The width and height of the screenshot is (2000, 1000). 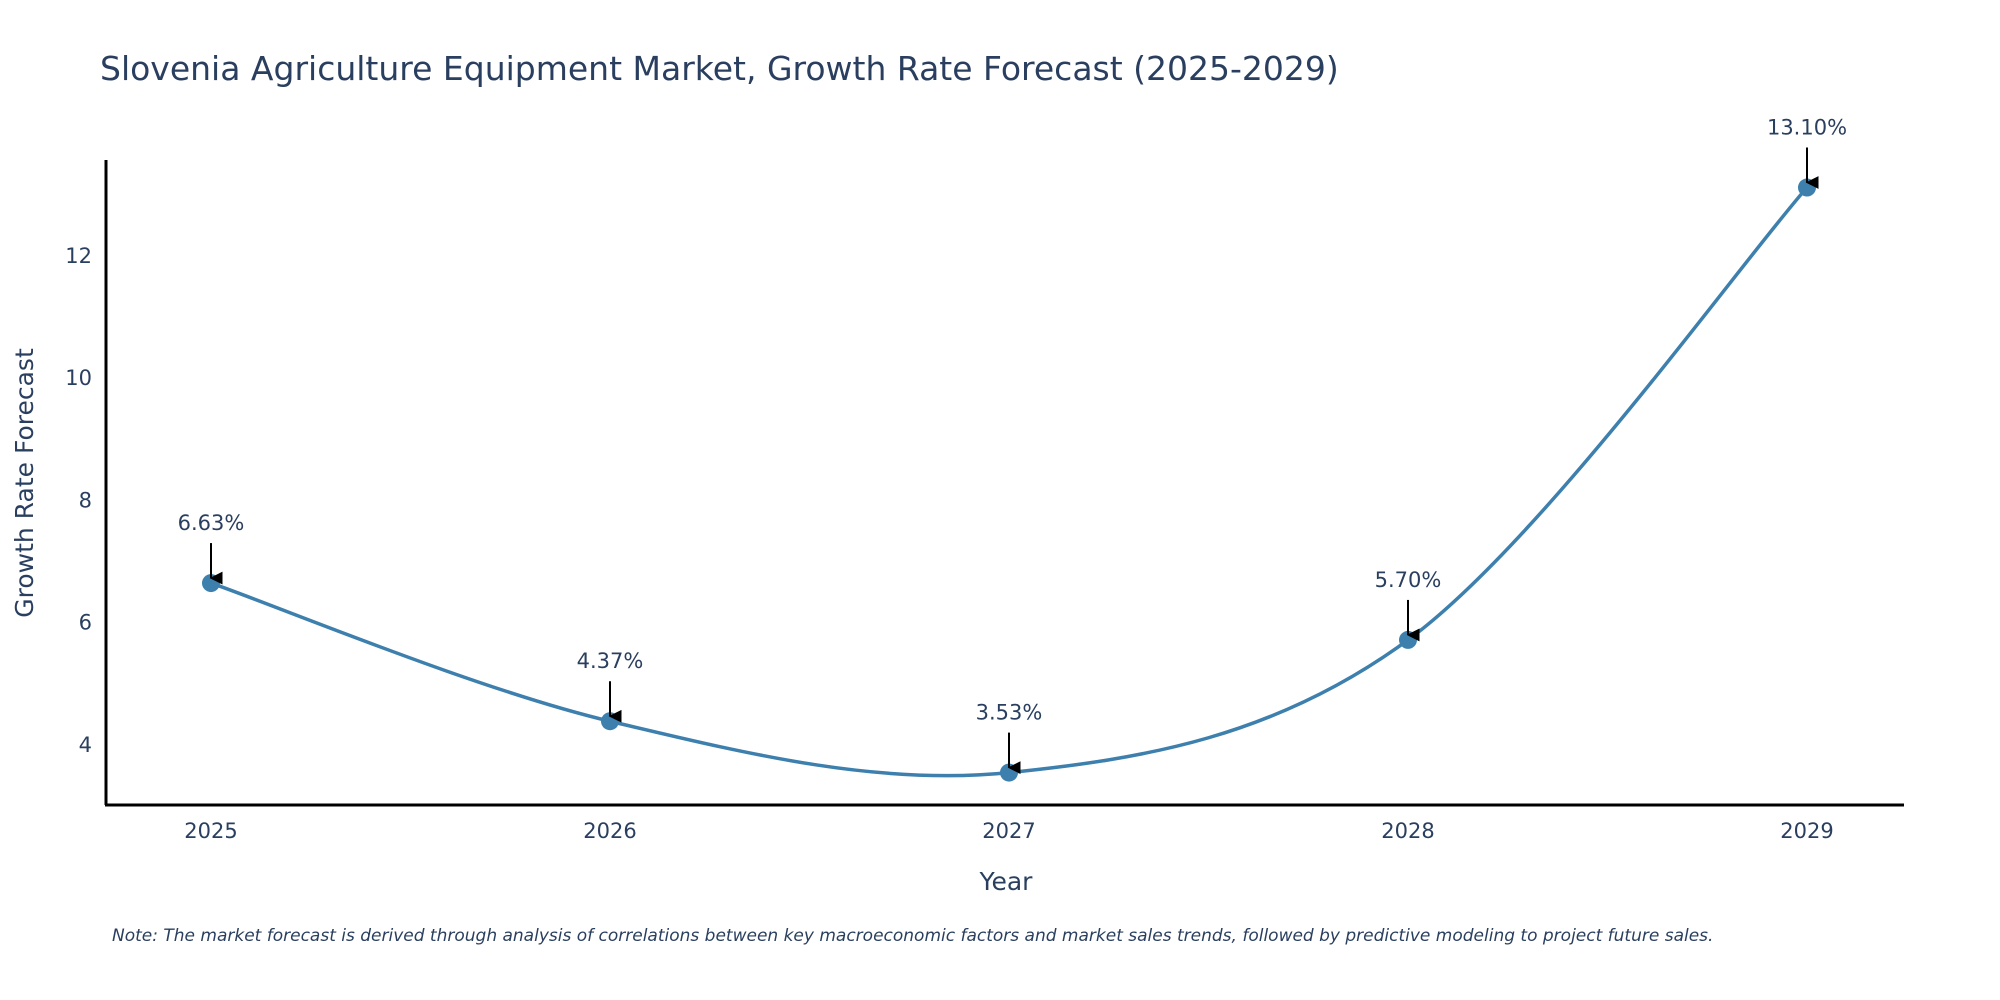 I want to click on y-tick-label: 12, so click(x=78, y=256).